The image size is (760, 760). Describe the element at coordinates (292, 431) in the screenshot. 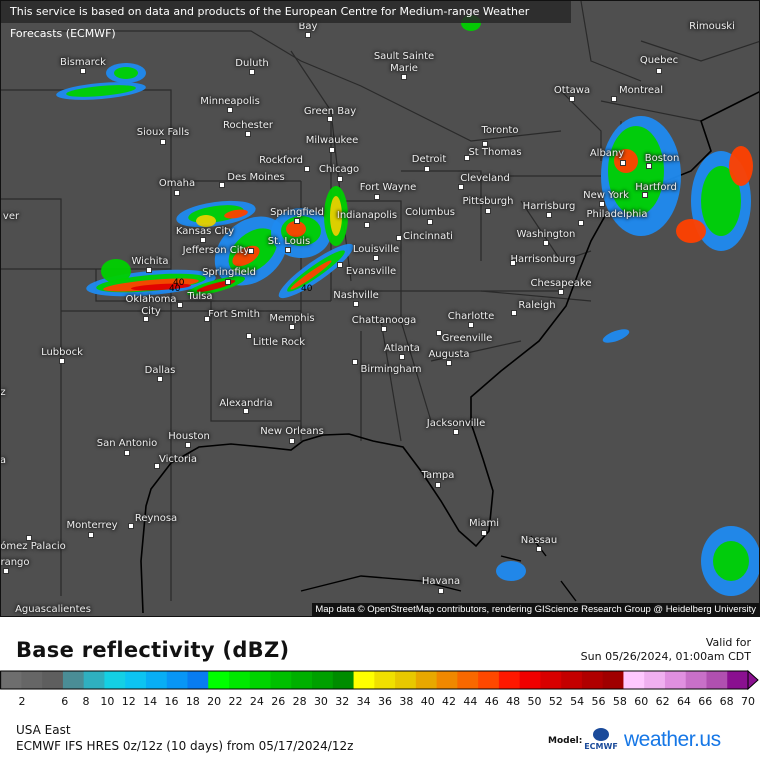

I see `city-label: New Orleans` at that location.